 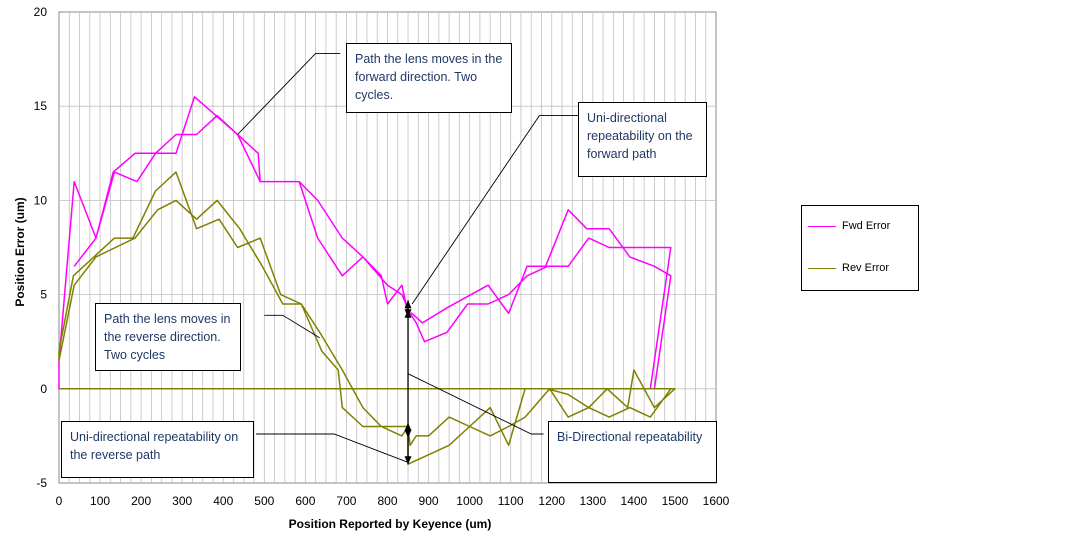 I want to click on legend-label-fwd: Fwd Error, so click(x=866, y=226).